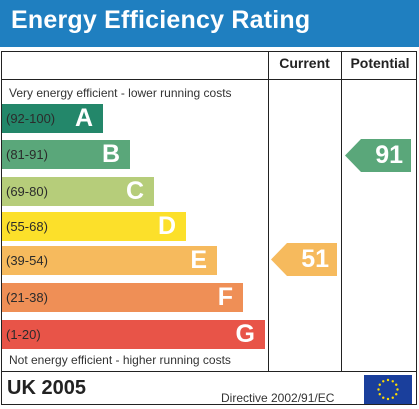  What do you see at coordinates (245, 334) in the screenshot?
I see `band-letter: G` at bounding box center [245, 334].